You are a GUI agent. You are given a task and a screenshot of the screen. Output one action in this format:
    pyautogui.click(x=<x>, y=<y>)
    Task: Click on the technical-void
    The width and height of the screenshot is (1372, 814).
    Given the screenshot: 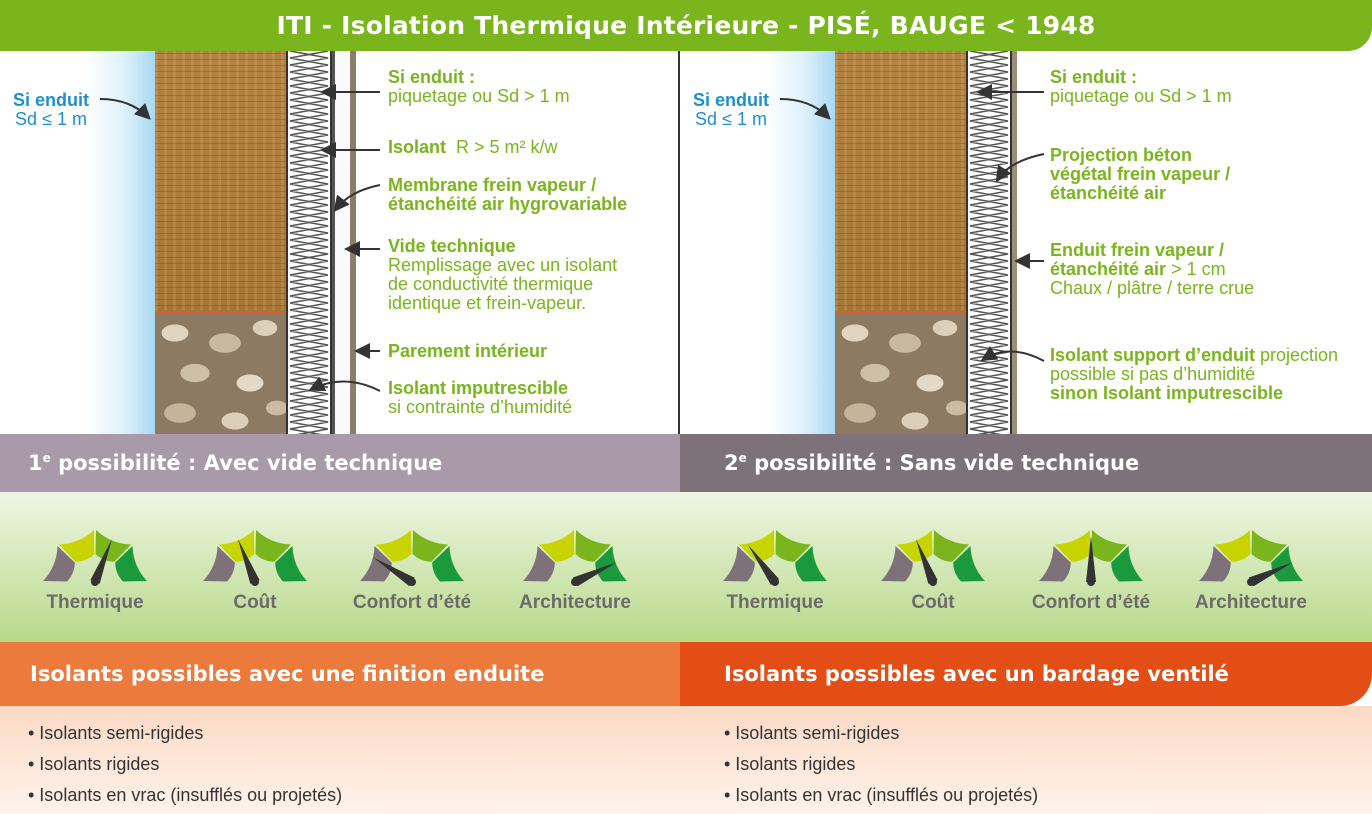 What is the action you would take?
    pyautogui.click(x=342, y=242)
    